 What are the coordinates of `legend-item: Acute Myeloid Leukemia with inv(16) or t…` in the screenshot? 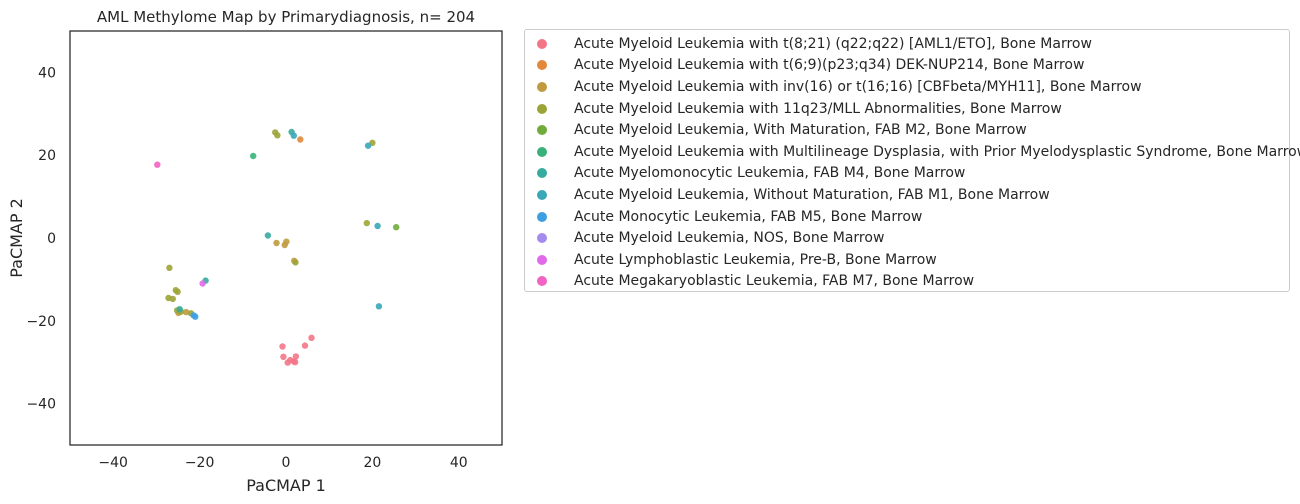 It's located at (907, 87).